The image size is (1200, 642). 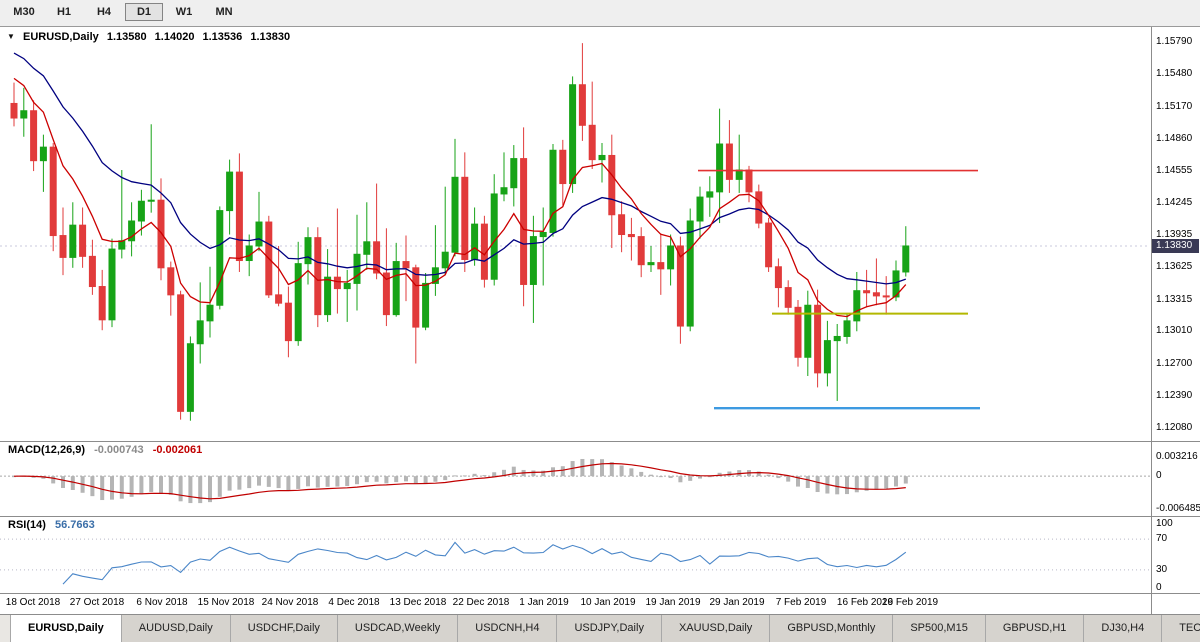 What do you see at coordinates (398, 628) in the screenshot?
I see `chart-tab-usdcad-weekly: USDCAD,Weekly` at bounding box center [398, 628].